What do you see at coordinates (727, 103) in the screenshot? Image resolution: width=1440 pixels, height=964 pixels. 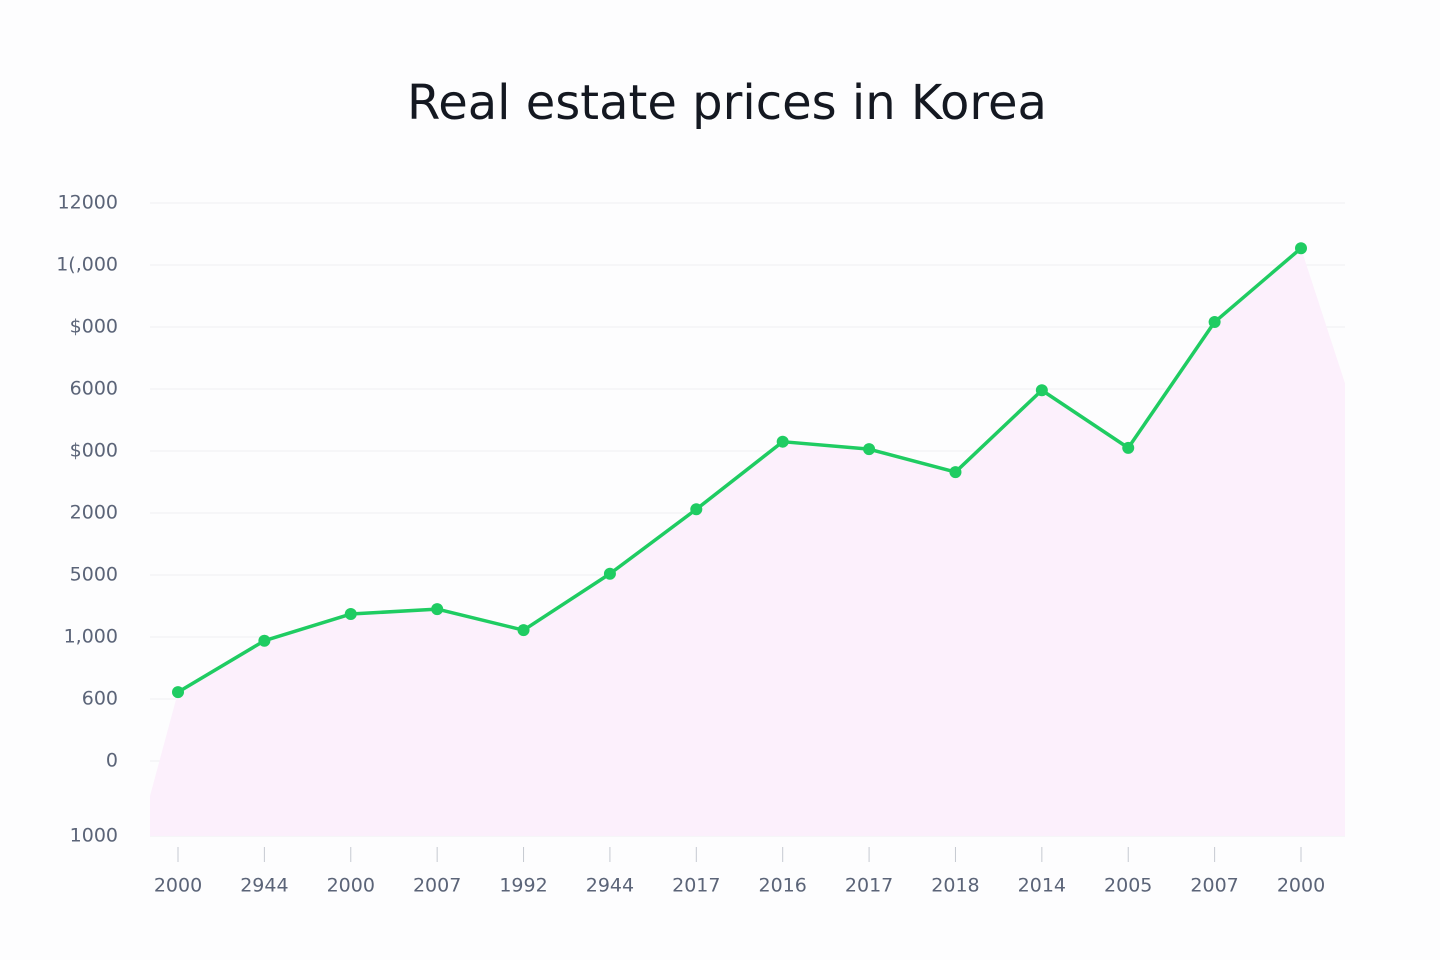 I see `chart-title: Real estate prices in Korea` at bounding box center [727, 103].